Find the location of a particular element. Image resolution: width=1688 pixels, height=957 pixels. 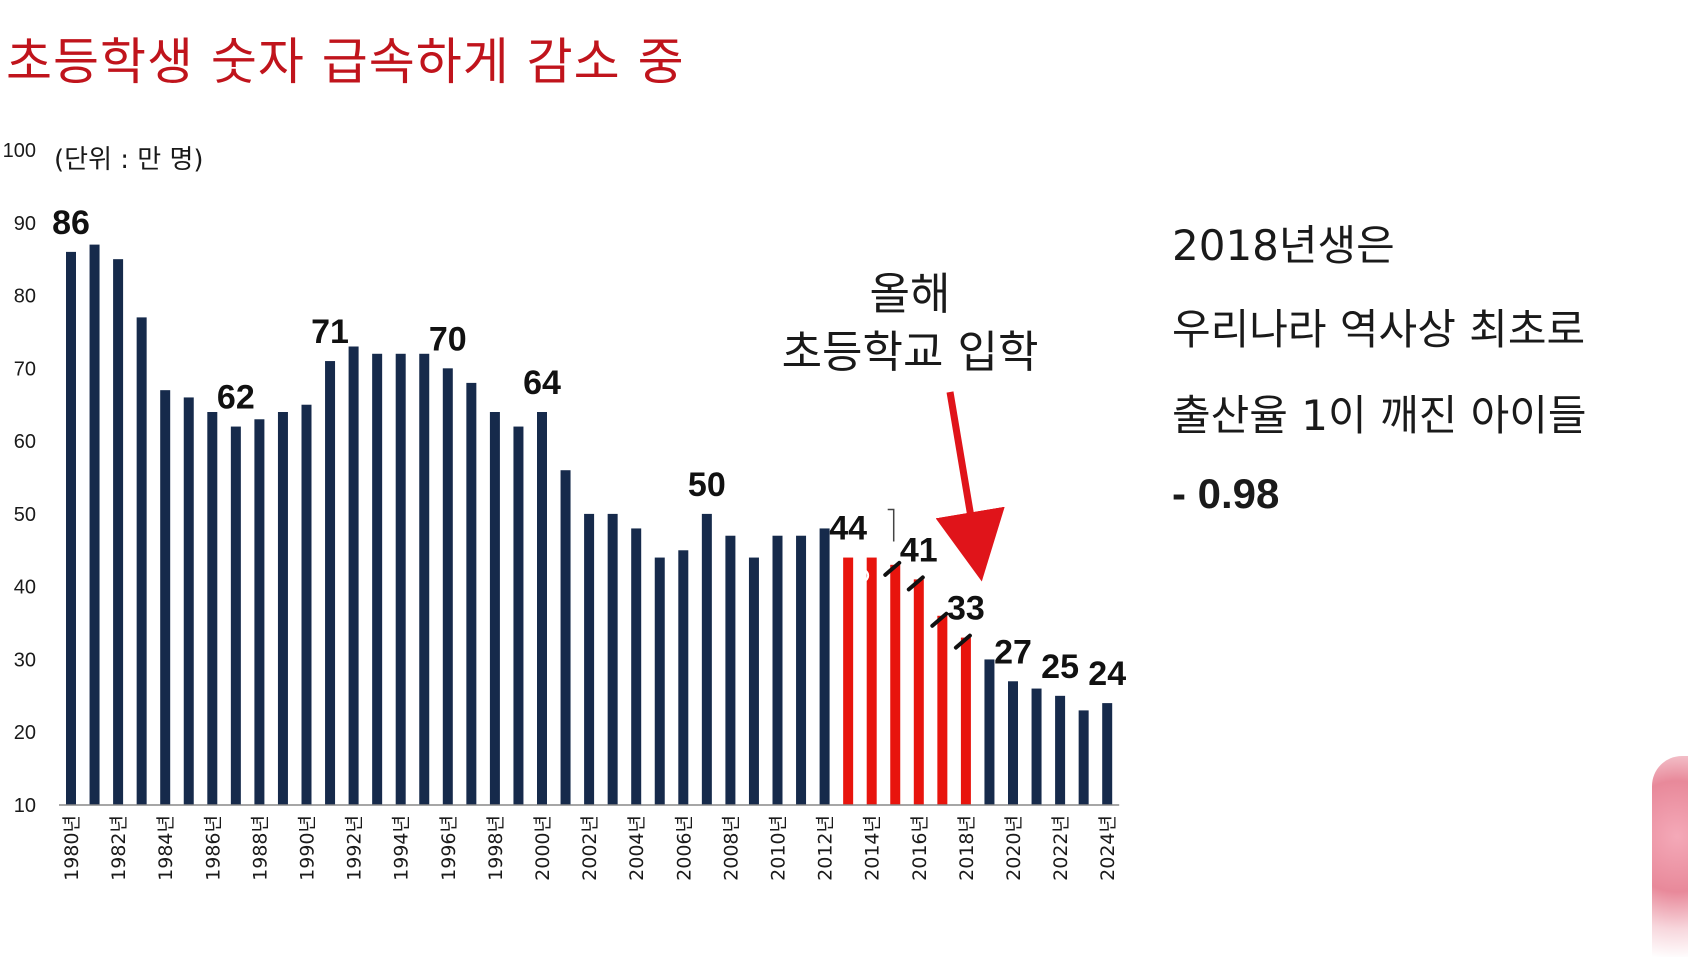

bar-2024 is located at coordinates (1107, 754).